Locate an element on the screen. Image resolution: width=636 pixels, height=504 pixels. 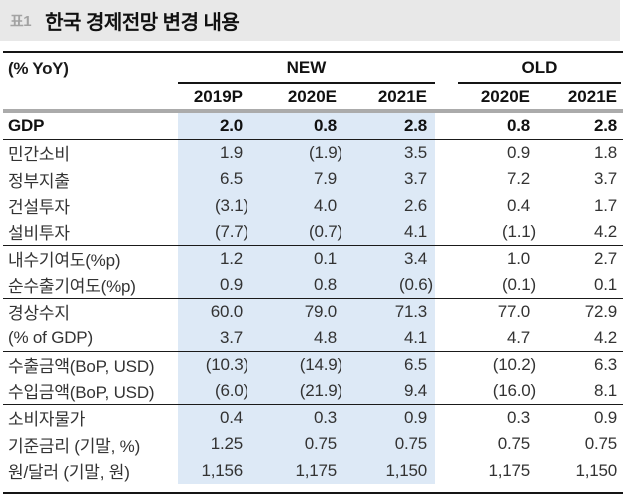
cell-new-2021e: 6.5 is located at coordinates (388, 364).